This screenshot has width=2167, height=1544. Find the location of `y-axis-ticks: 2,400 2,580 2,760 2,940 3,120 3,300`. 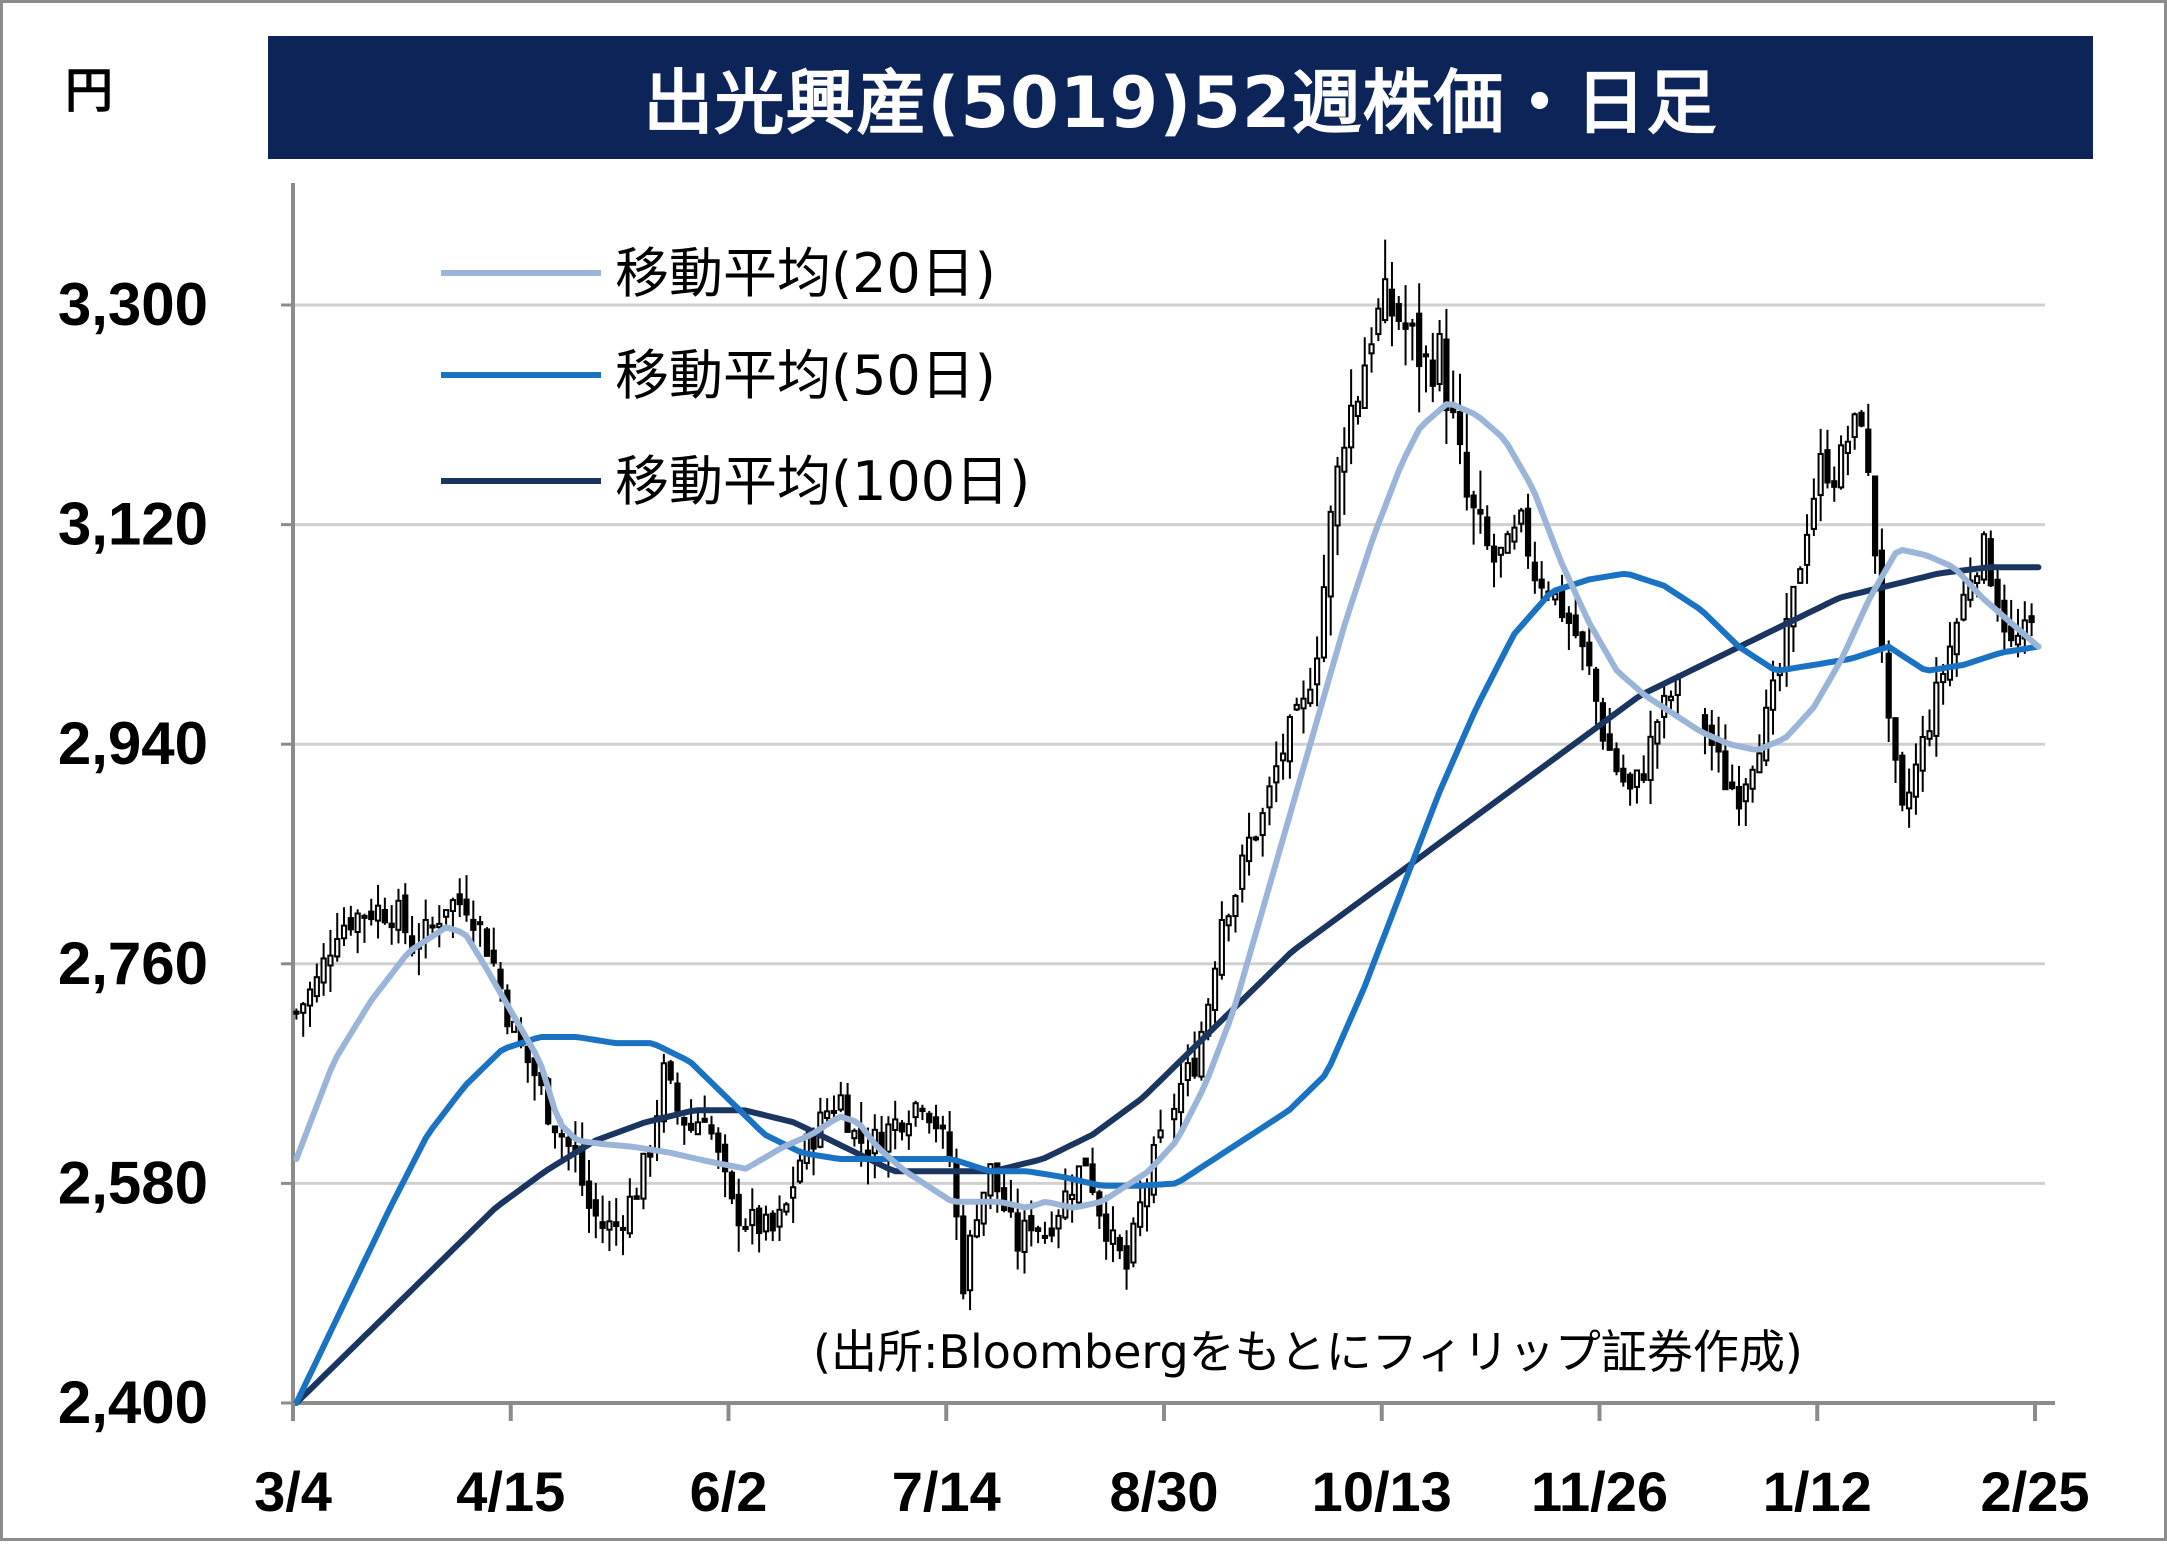

y-axis-ticks: 2,400 2,580 2,760 2,940 3,120 3,300 is located at coordinates (175, 853).